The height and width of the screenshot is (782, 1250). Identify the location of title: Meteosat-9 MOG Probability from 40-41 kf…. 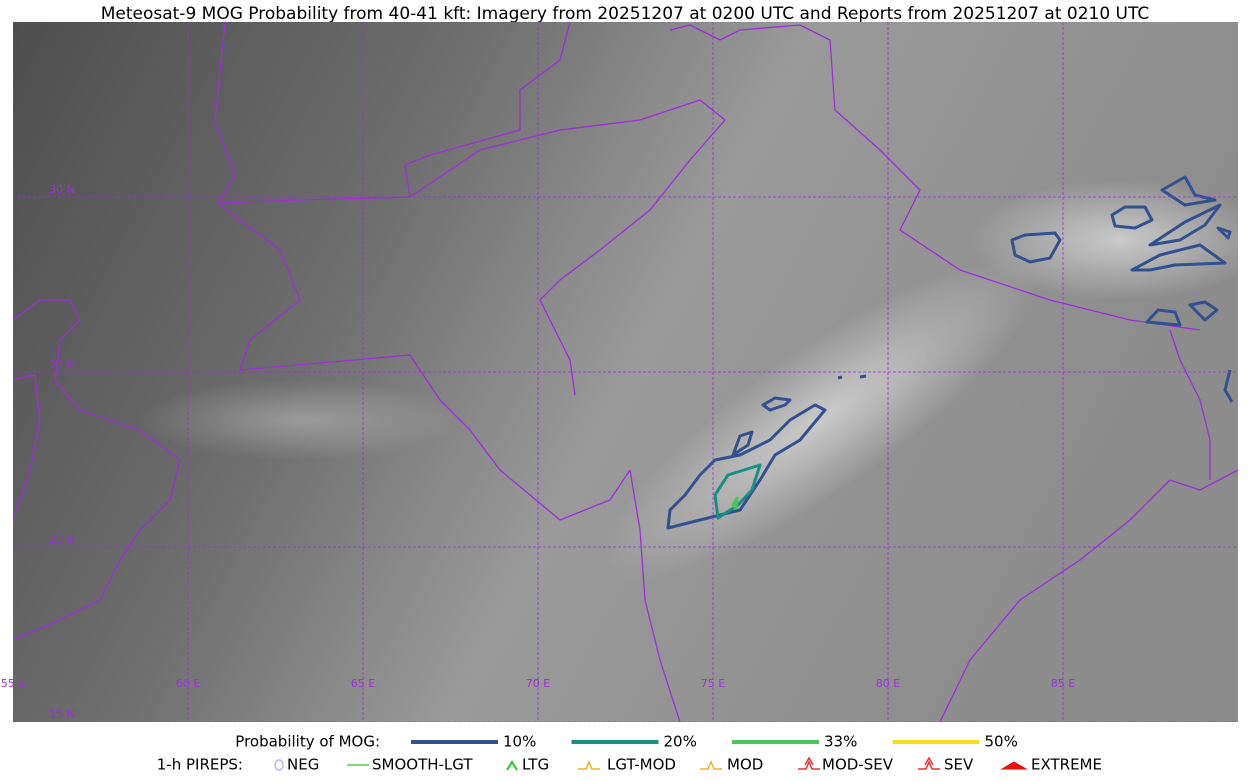
(625, 14).